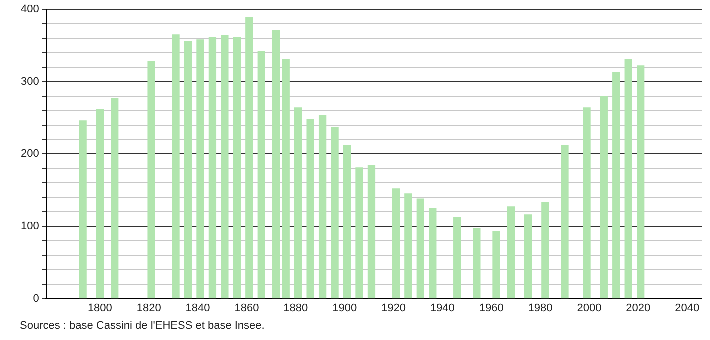  What do you see at coordinates (394, 308) in the screenshot?
I see `x-tick-label: 1920` at bounding box center [394, 308].